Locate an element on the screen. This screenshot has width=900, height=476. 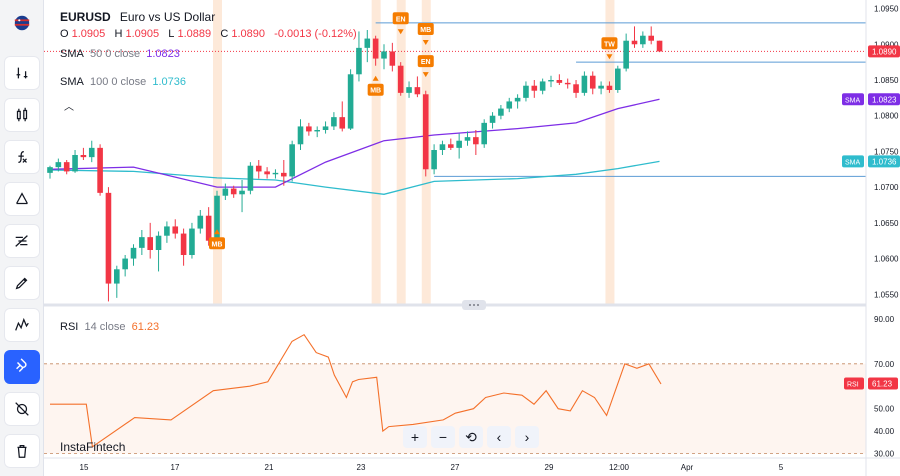
trend-line-icon is located at coordinates (22, 199).